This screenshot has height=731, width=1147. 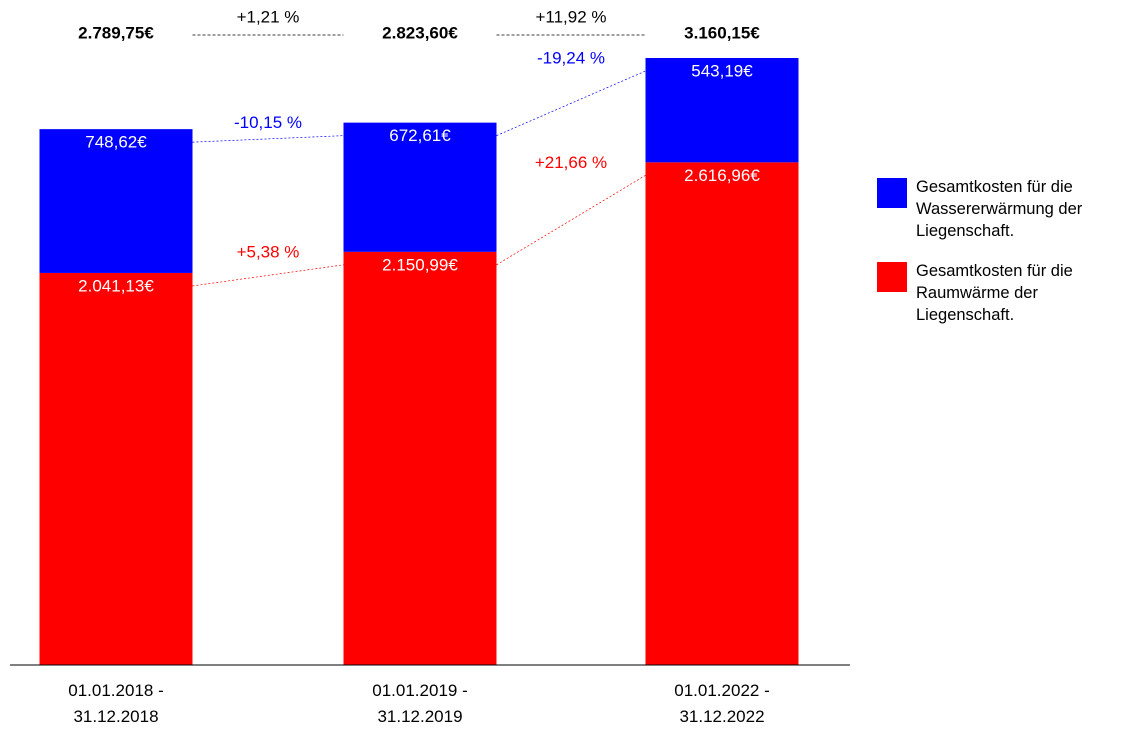 I want to click on change-label: -10,15 %, so click(x=268, y=122).